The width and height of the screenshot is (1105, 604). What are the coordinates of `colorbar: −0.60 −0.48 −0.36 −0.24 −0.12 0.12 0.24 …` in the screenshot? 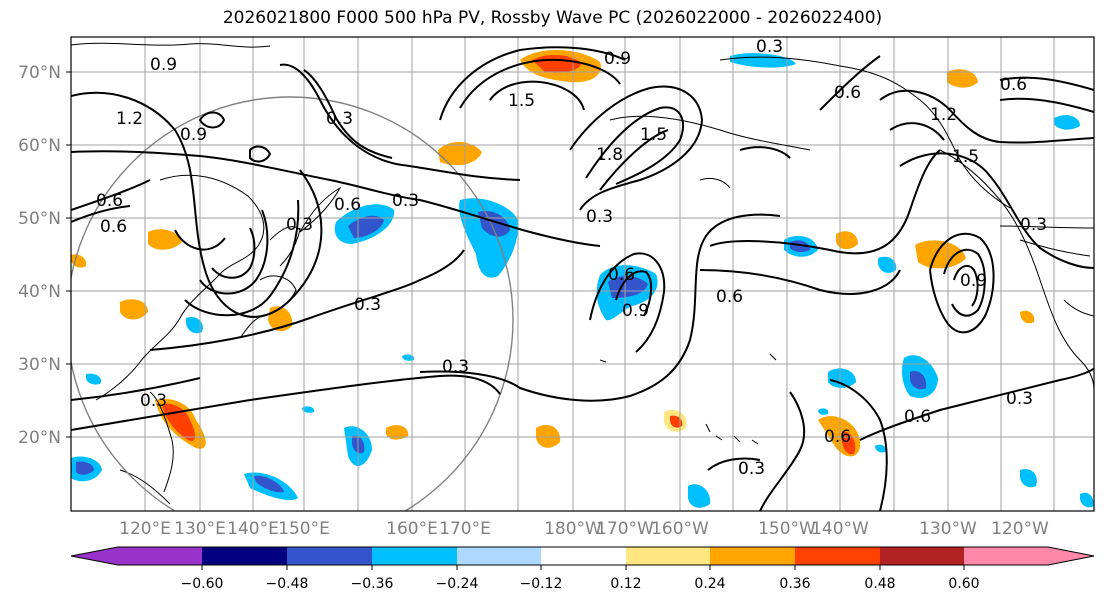 It's located at (582, 569).